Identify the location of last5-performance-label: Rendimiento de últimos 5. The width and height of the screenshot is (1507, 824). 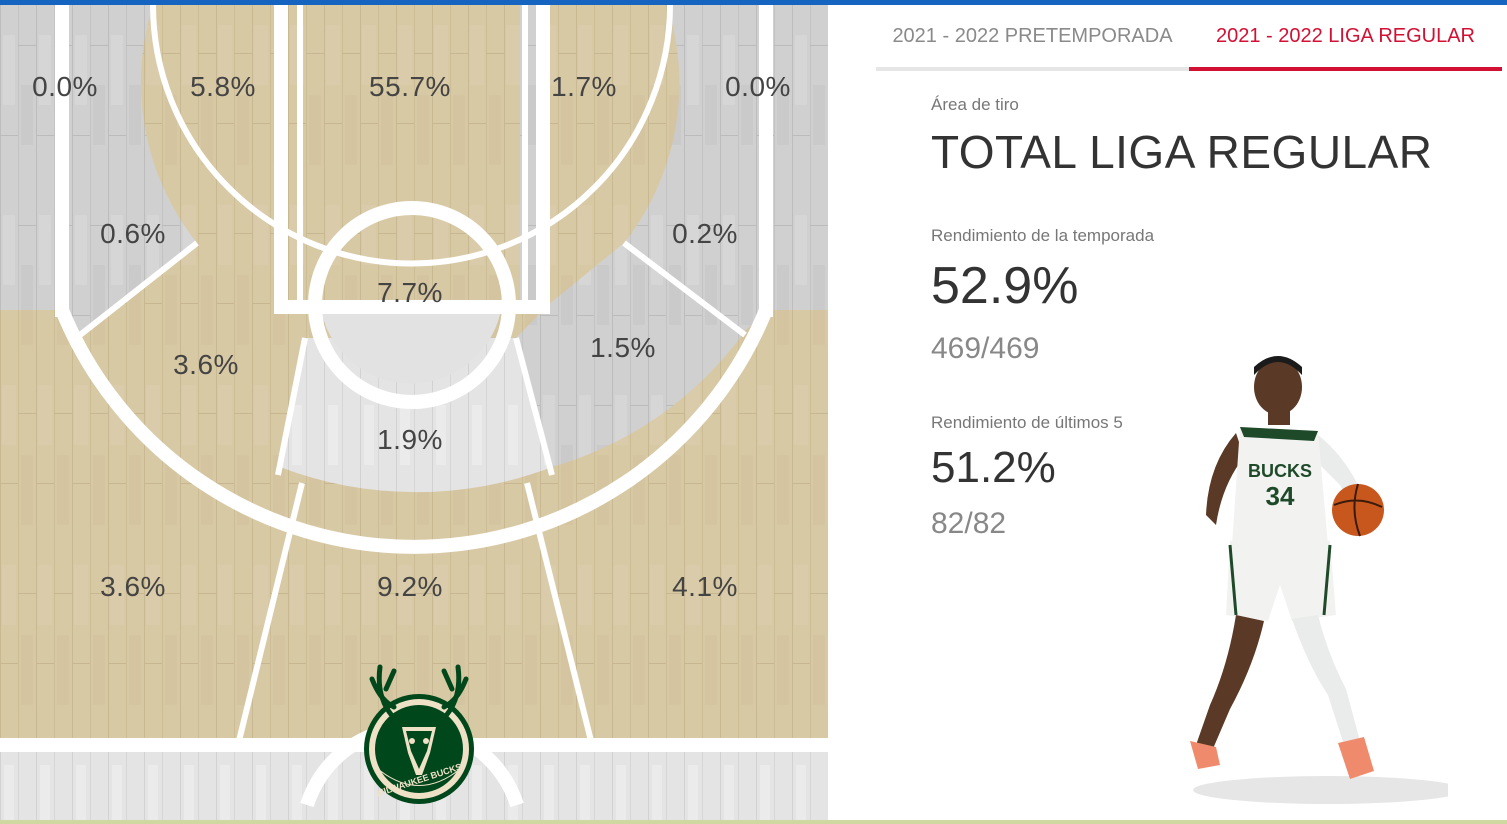
(1027, 422).